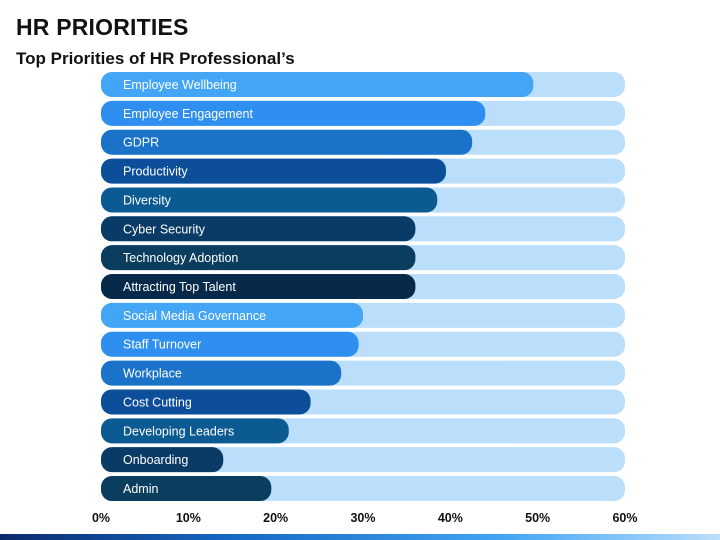 This screenshot has width=720, height=540. What do you see at coordinates (188, 114) in the screenshot?
I see `bar-category-label: Employee Engagement` at bounding box center [188, 114].